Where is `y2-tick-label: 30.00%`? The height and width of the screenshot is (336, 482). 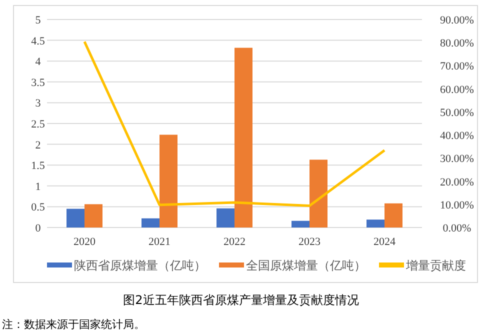 y2-tick-label: 30.00% is located at coordinates (457, 159).